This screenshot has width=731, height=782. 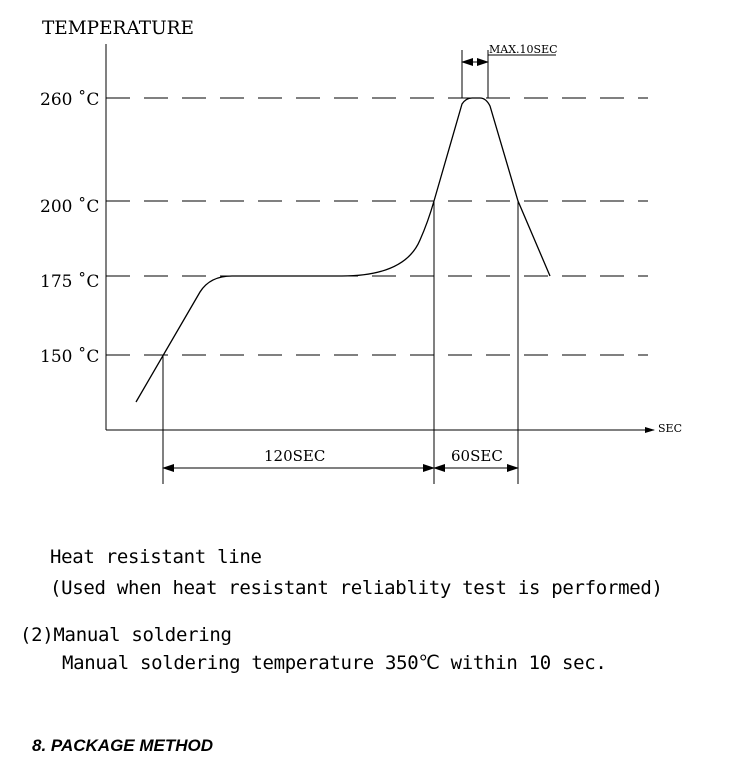 What do you see at coordinates (69, 100) in the screenshot?
I see `temp-label-260: 260 ˚C` at bounding box center [69, 100].